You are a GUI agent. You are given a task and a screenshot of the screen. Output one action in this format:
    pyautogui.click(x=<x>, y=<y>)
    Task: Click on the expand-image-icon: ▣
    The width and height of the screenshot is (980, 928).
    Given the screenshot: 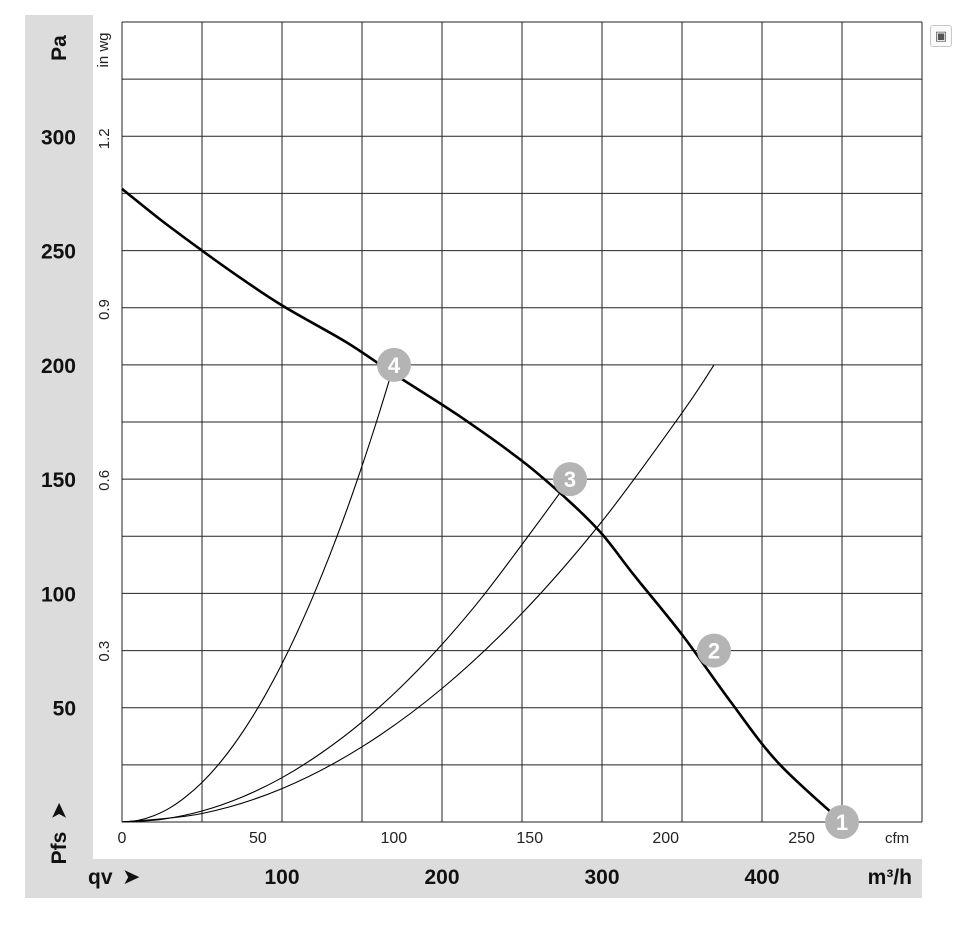 What is the action you would take?
    pyautogui.click(x=941, y=36)
    